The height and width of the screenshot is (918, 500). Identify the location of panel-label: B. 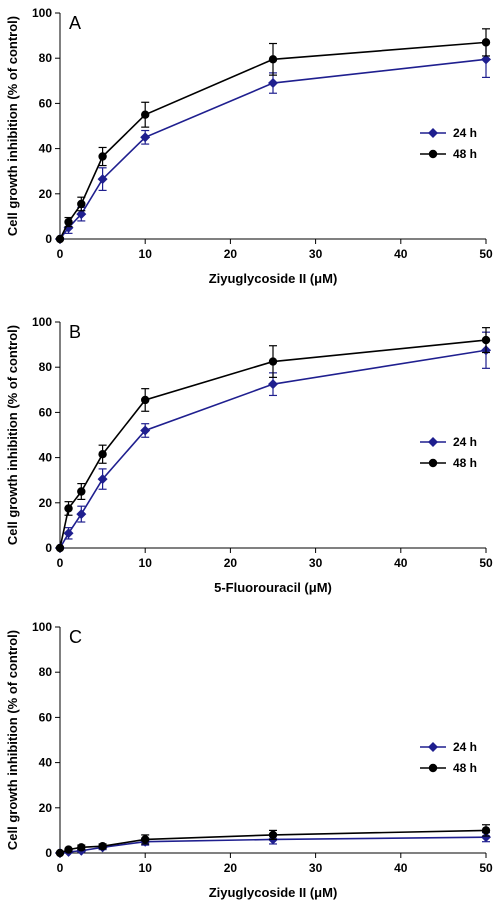
(75, 332).